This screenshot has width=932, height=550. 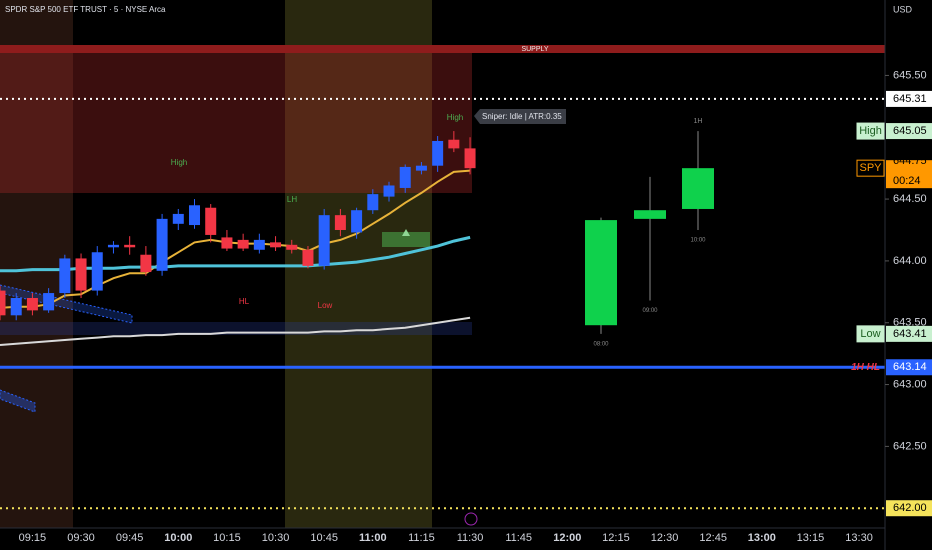 I want to click on x-tick-label: 11:30, so click(x=470, y=538).